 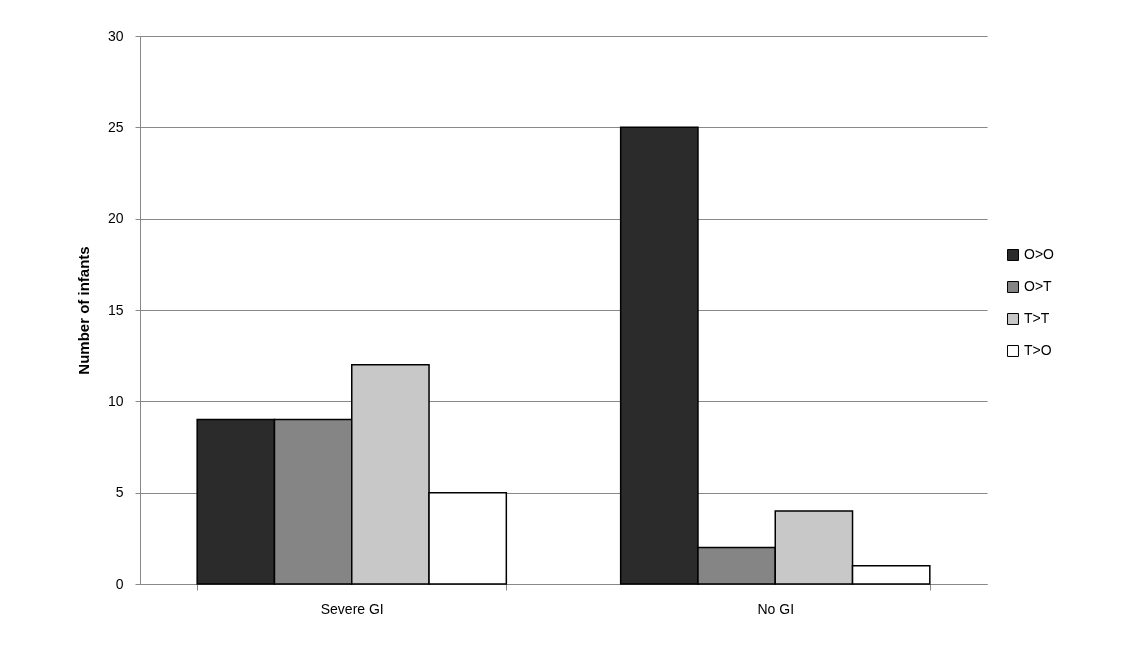 I want to click on y-tick-label: 0, so click(x=119, y=583).